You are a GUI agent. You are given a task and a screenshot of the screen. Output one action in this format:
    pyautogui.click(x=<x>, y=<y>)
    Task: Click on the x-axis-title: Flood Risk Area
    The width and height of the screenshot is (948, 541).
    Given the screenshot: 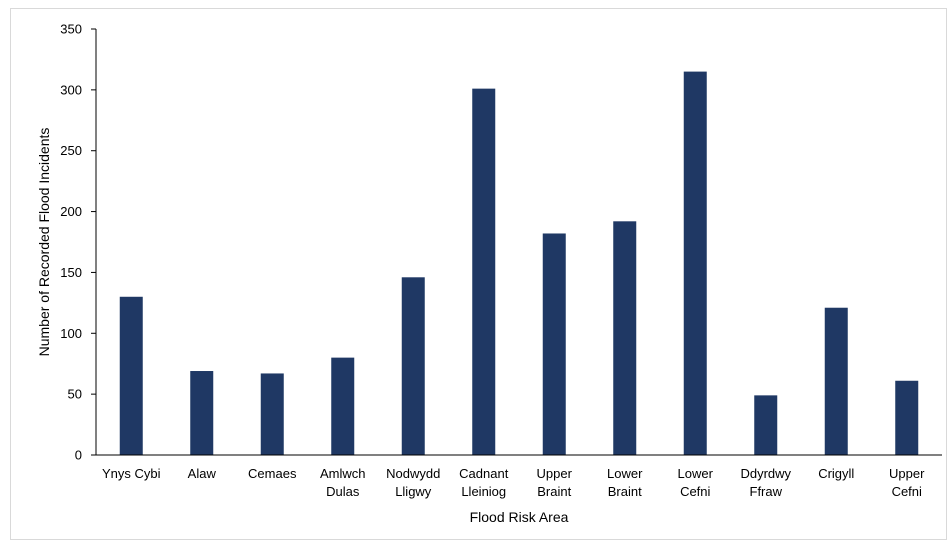 What is the action you would take?
    pyautogui.click(x=519, y=517)
    